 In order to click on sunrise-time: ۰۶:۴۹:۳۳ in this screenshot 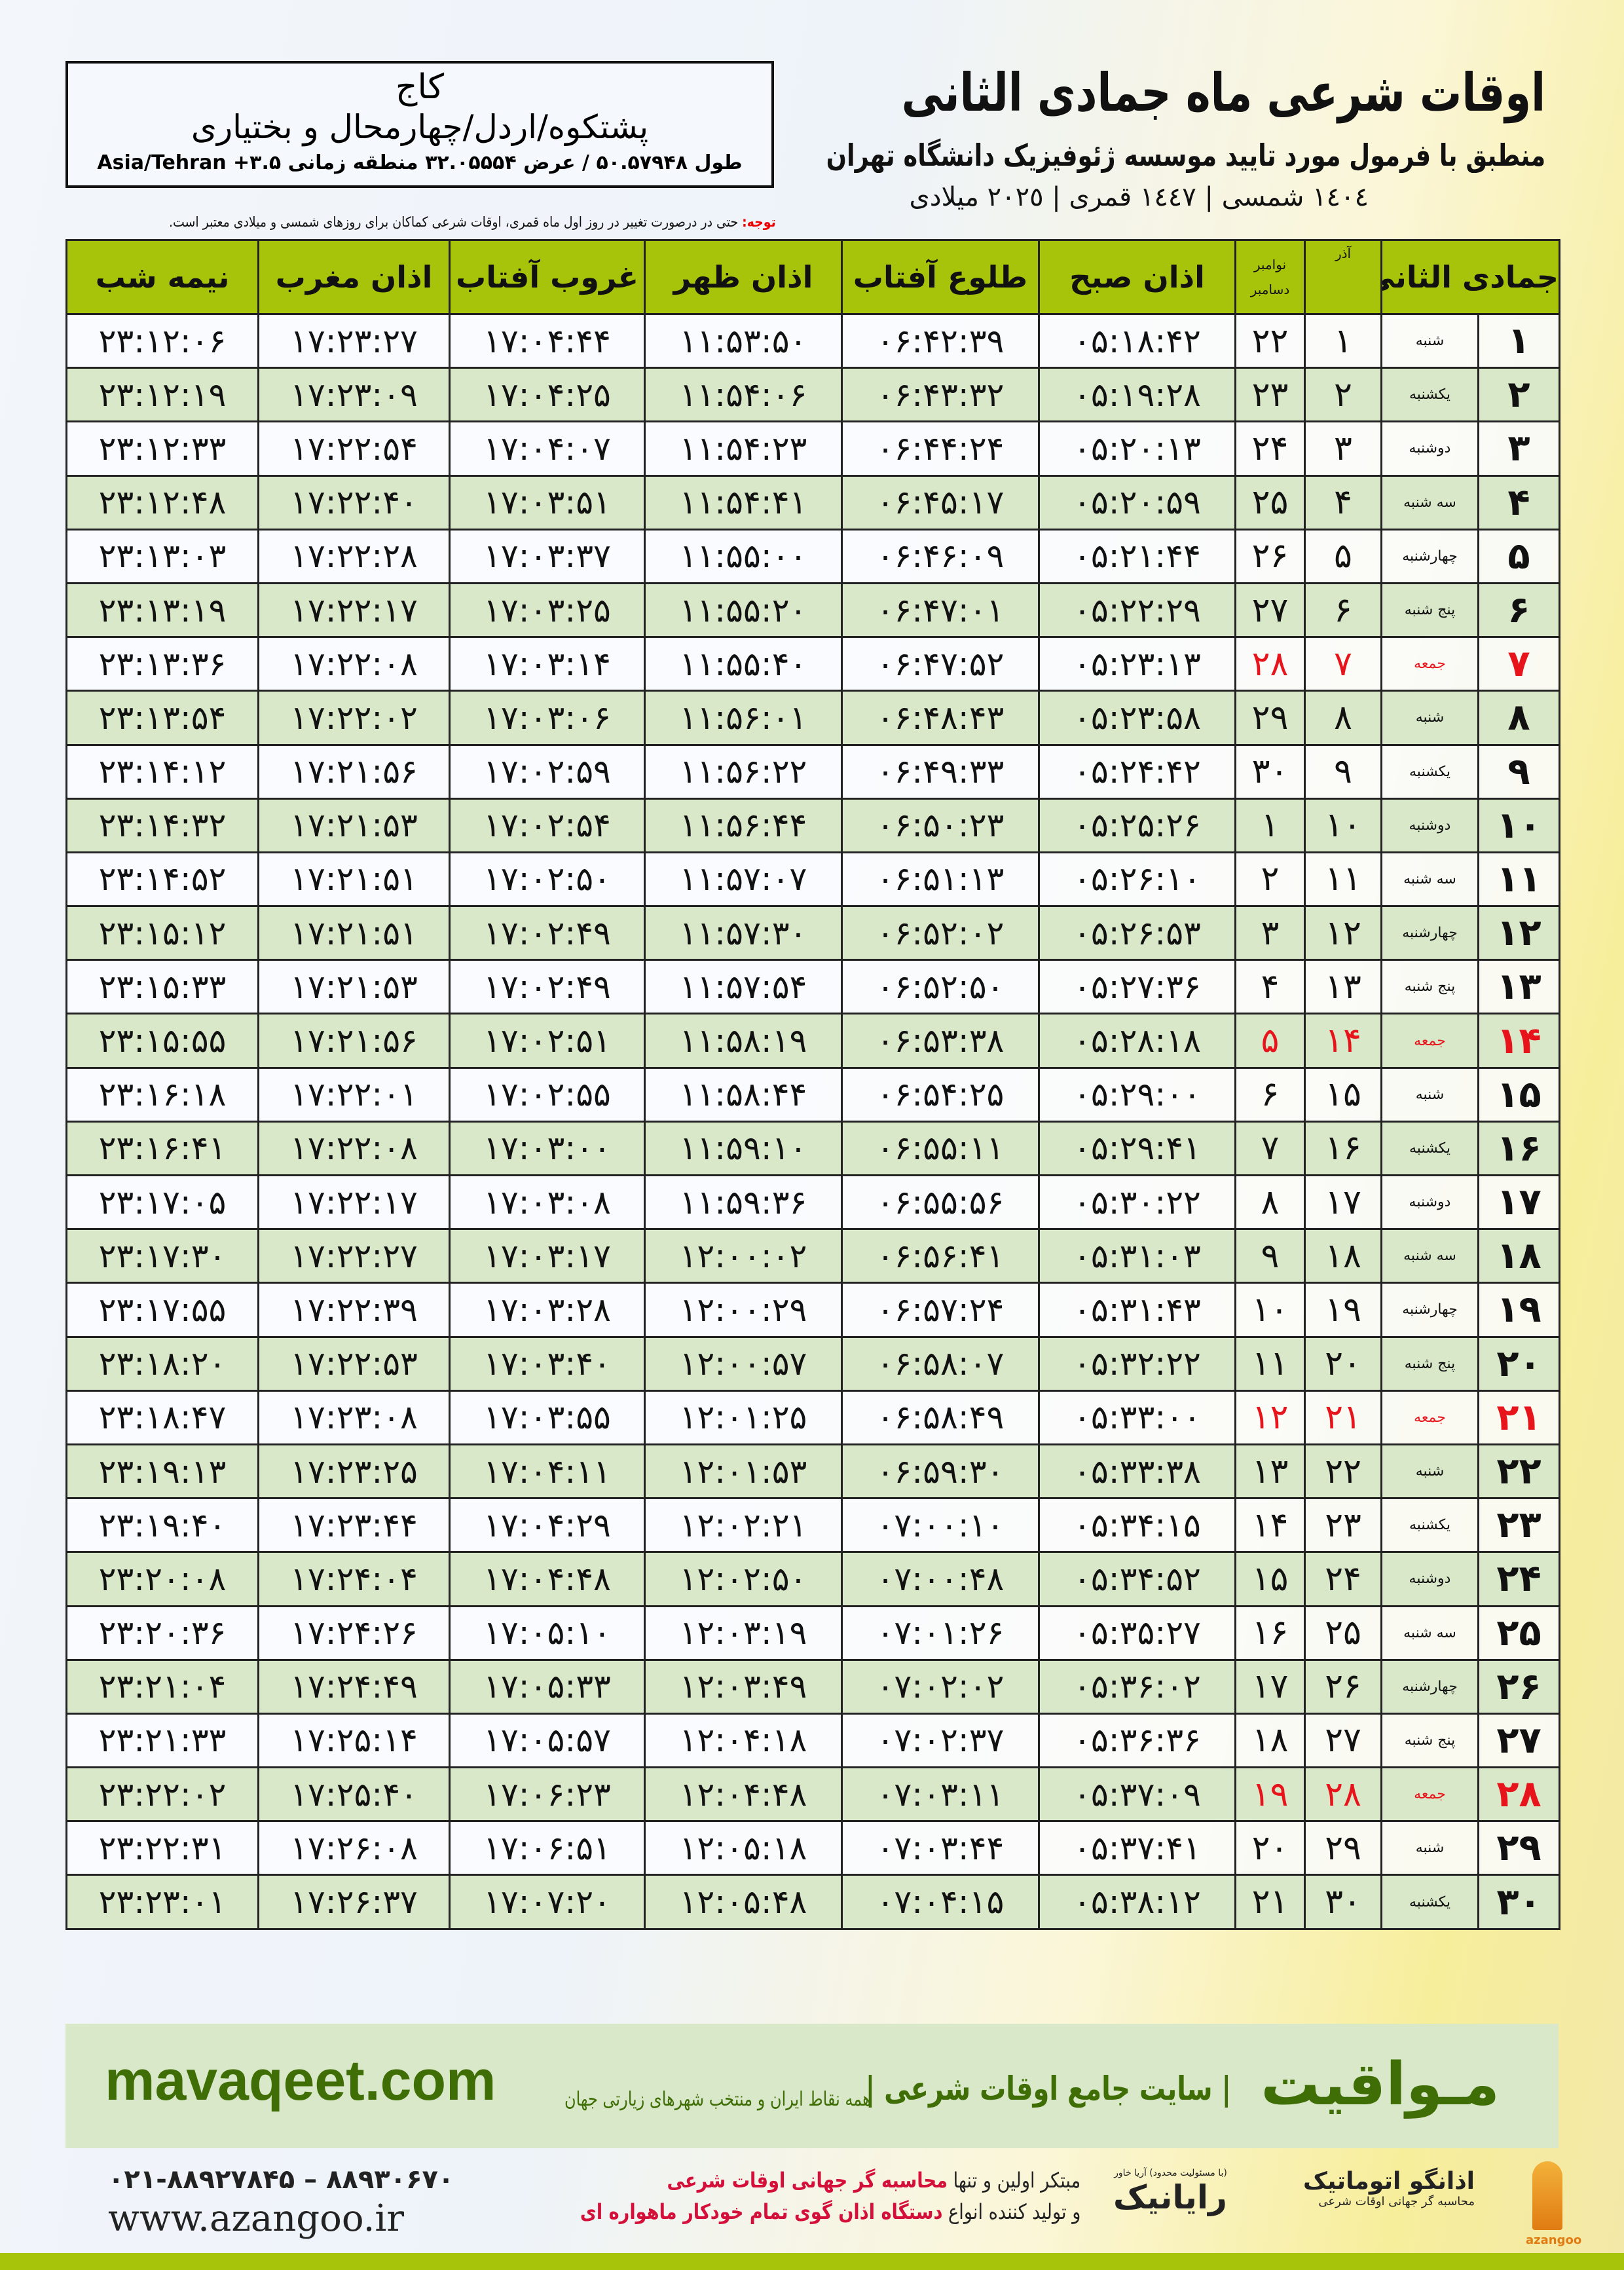, I will do `click(940, 771)`.